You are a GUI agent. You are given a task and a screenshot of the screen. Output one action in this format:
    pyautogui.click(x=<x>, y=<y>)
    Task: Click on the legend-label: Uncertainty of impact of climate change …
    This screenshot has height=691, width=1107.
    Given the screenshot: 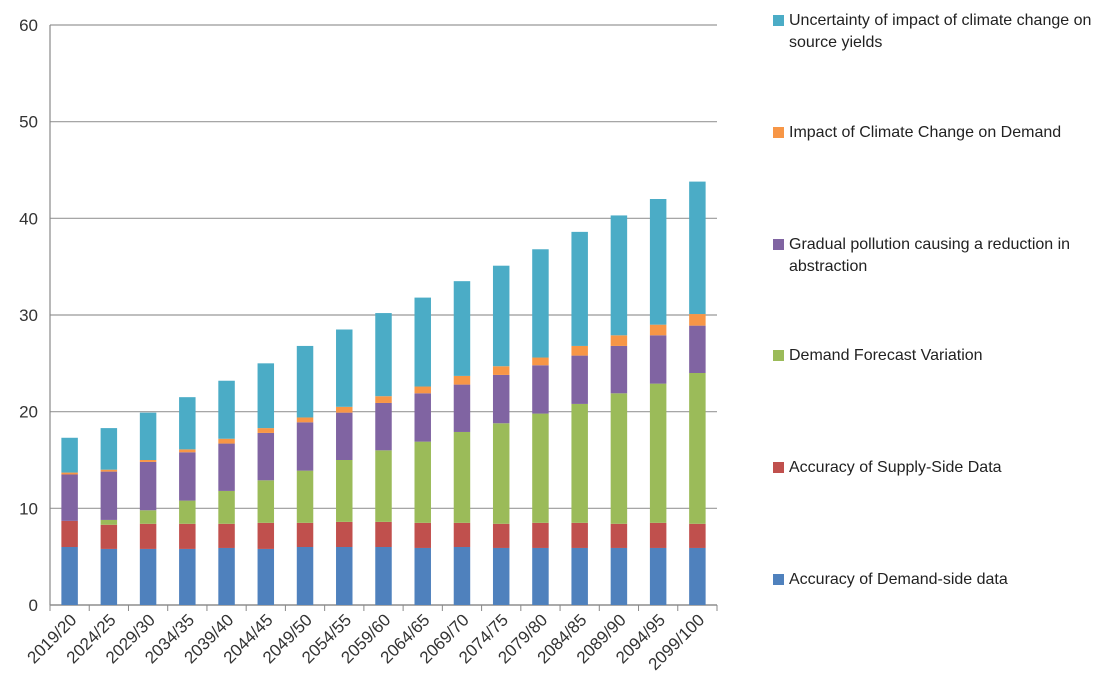 What is the action you would take?
    pyautogui.click(x=940, y=31)
    